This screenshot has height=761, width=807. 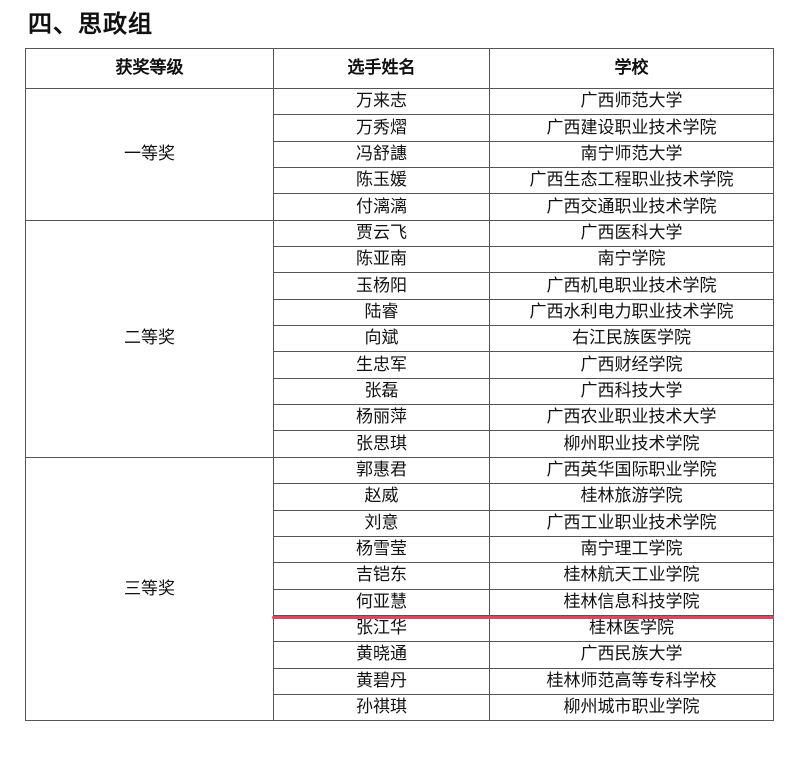 I want to click on student-name: 张磊, so click(x=381, y=391).